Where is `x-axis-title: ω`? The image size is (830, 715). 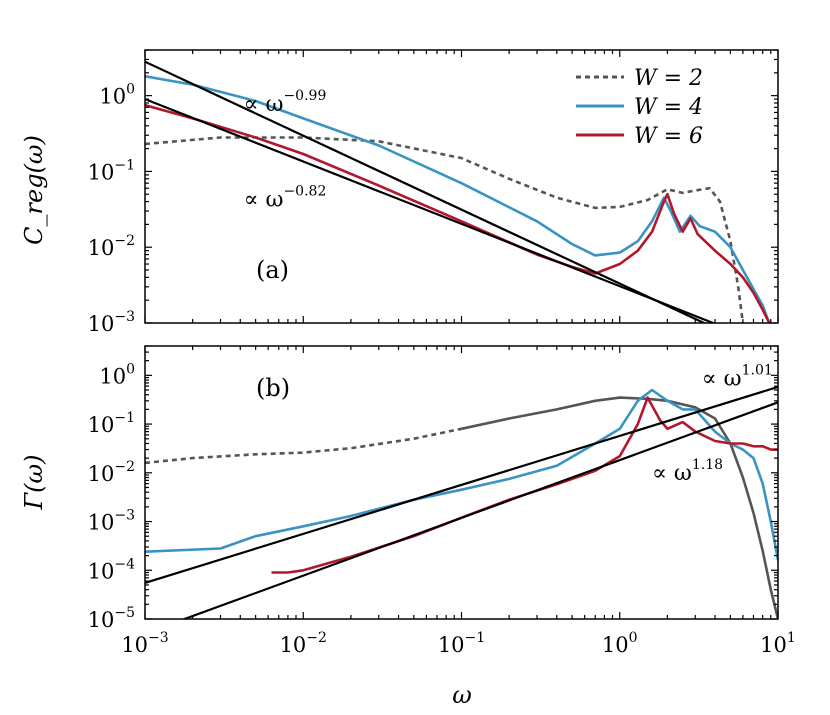 x-axis-title: ω is located at coordinates (462, 695).